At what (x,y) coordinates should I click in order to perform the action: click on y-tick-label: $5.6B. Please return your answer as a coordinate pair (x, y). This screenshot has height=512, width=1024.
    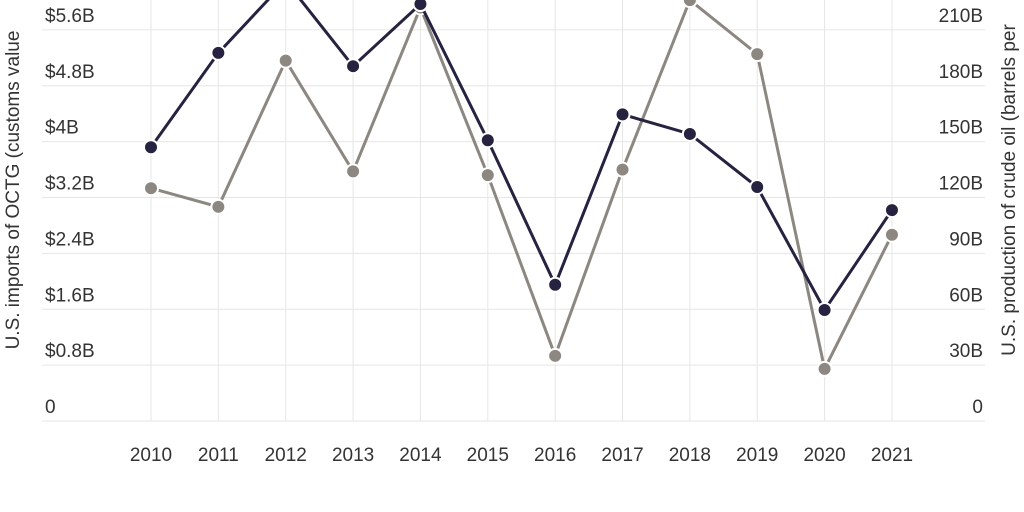
    Looking at the image, I should click on (70, 16).